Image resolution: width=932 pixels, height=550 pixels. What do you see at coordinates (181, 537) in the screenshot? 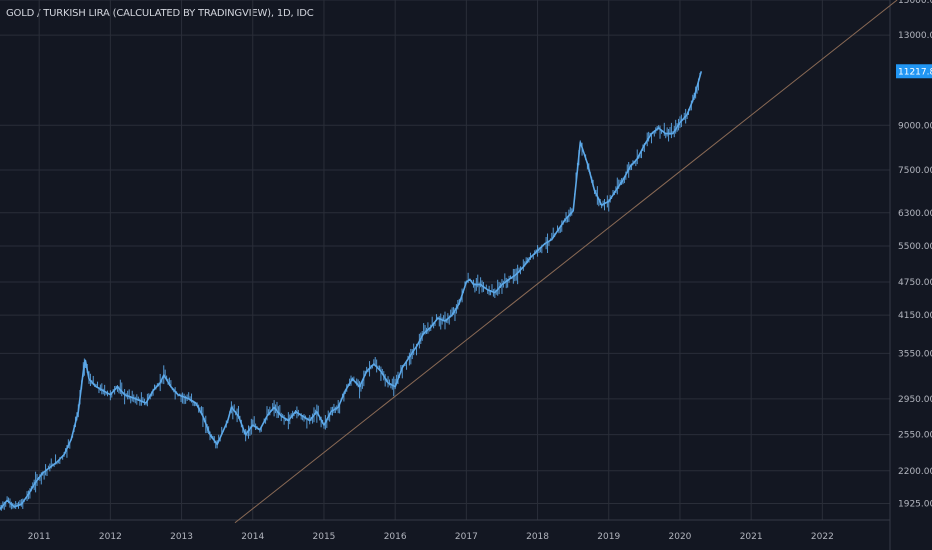
I see `x-tick-label: 2013` at bounding box center [181, 537].